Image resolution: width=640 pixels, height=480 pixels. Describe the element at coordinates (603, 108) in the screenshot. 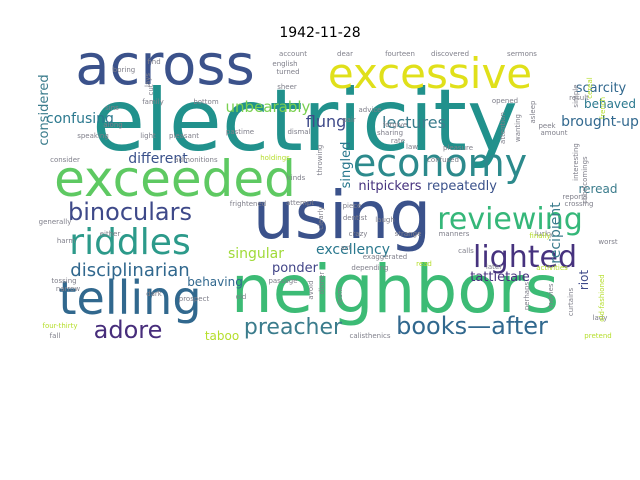

I see `cloud-word: french` at that location.